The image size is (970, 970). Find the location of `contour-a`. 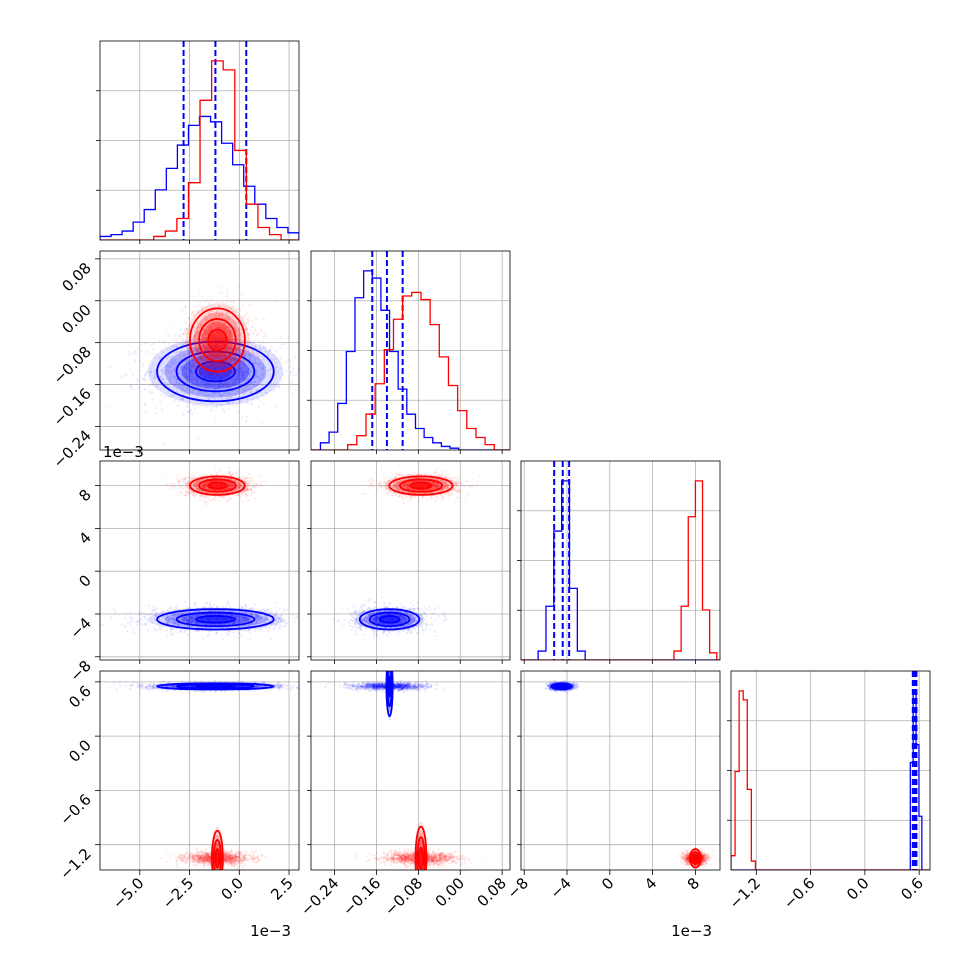

contour-a is located at coordinates (215, 619).